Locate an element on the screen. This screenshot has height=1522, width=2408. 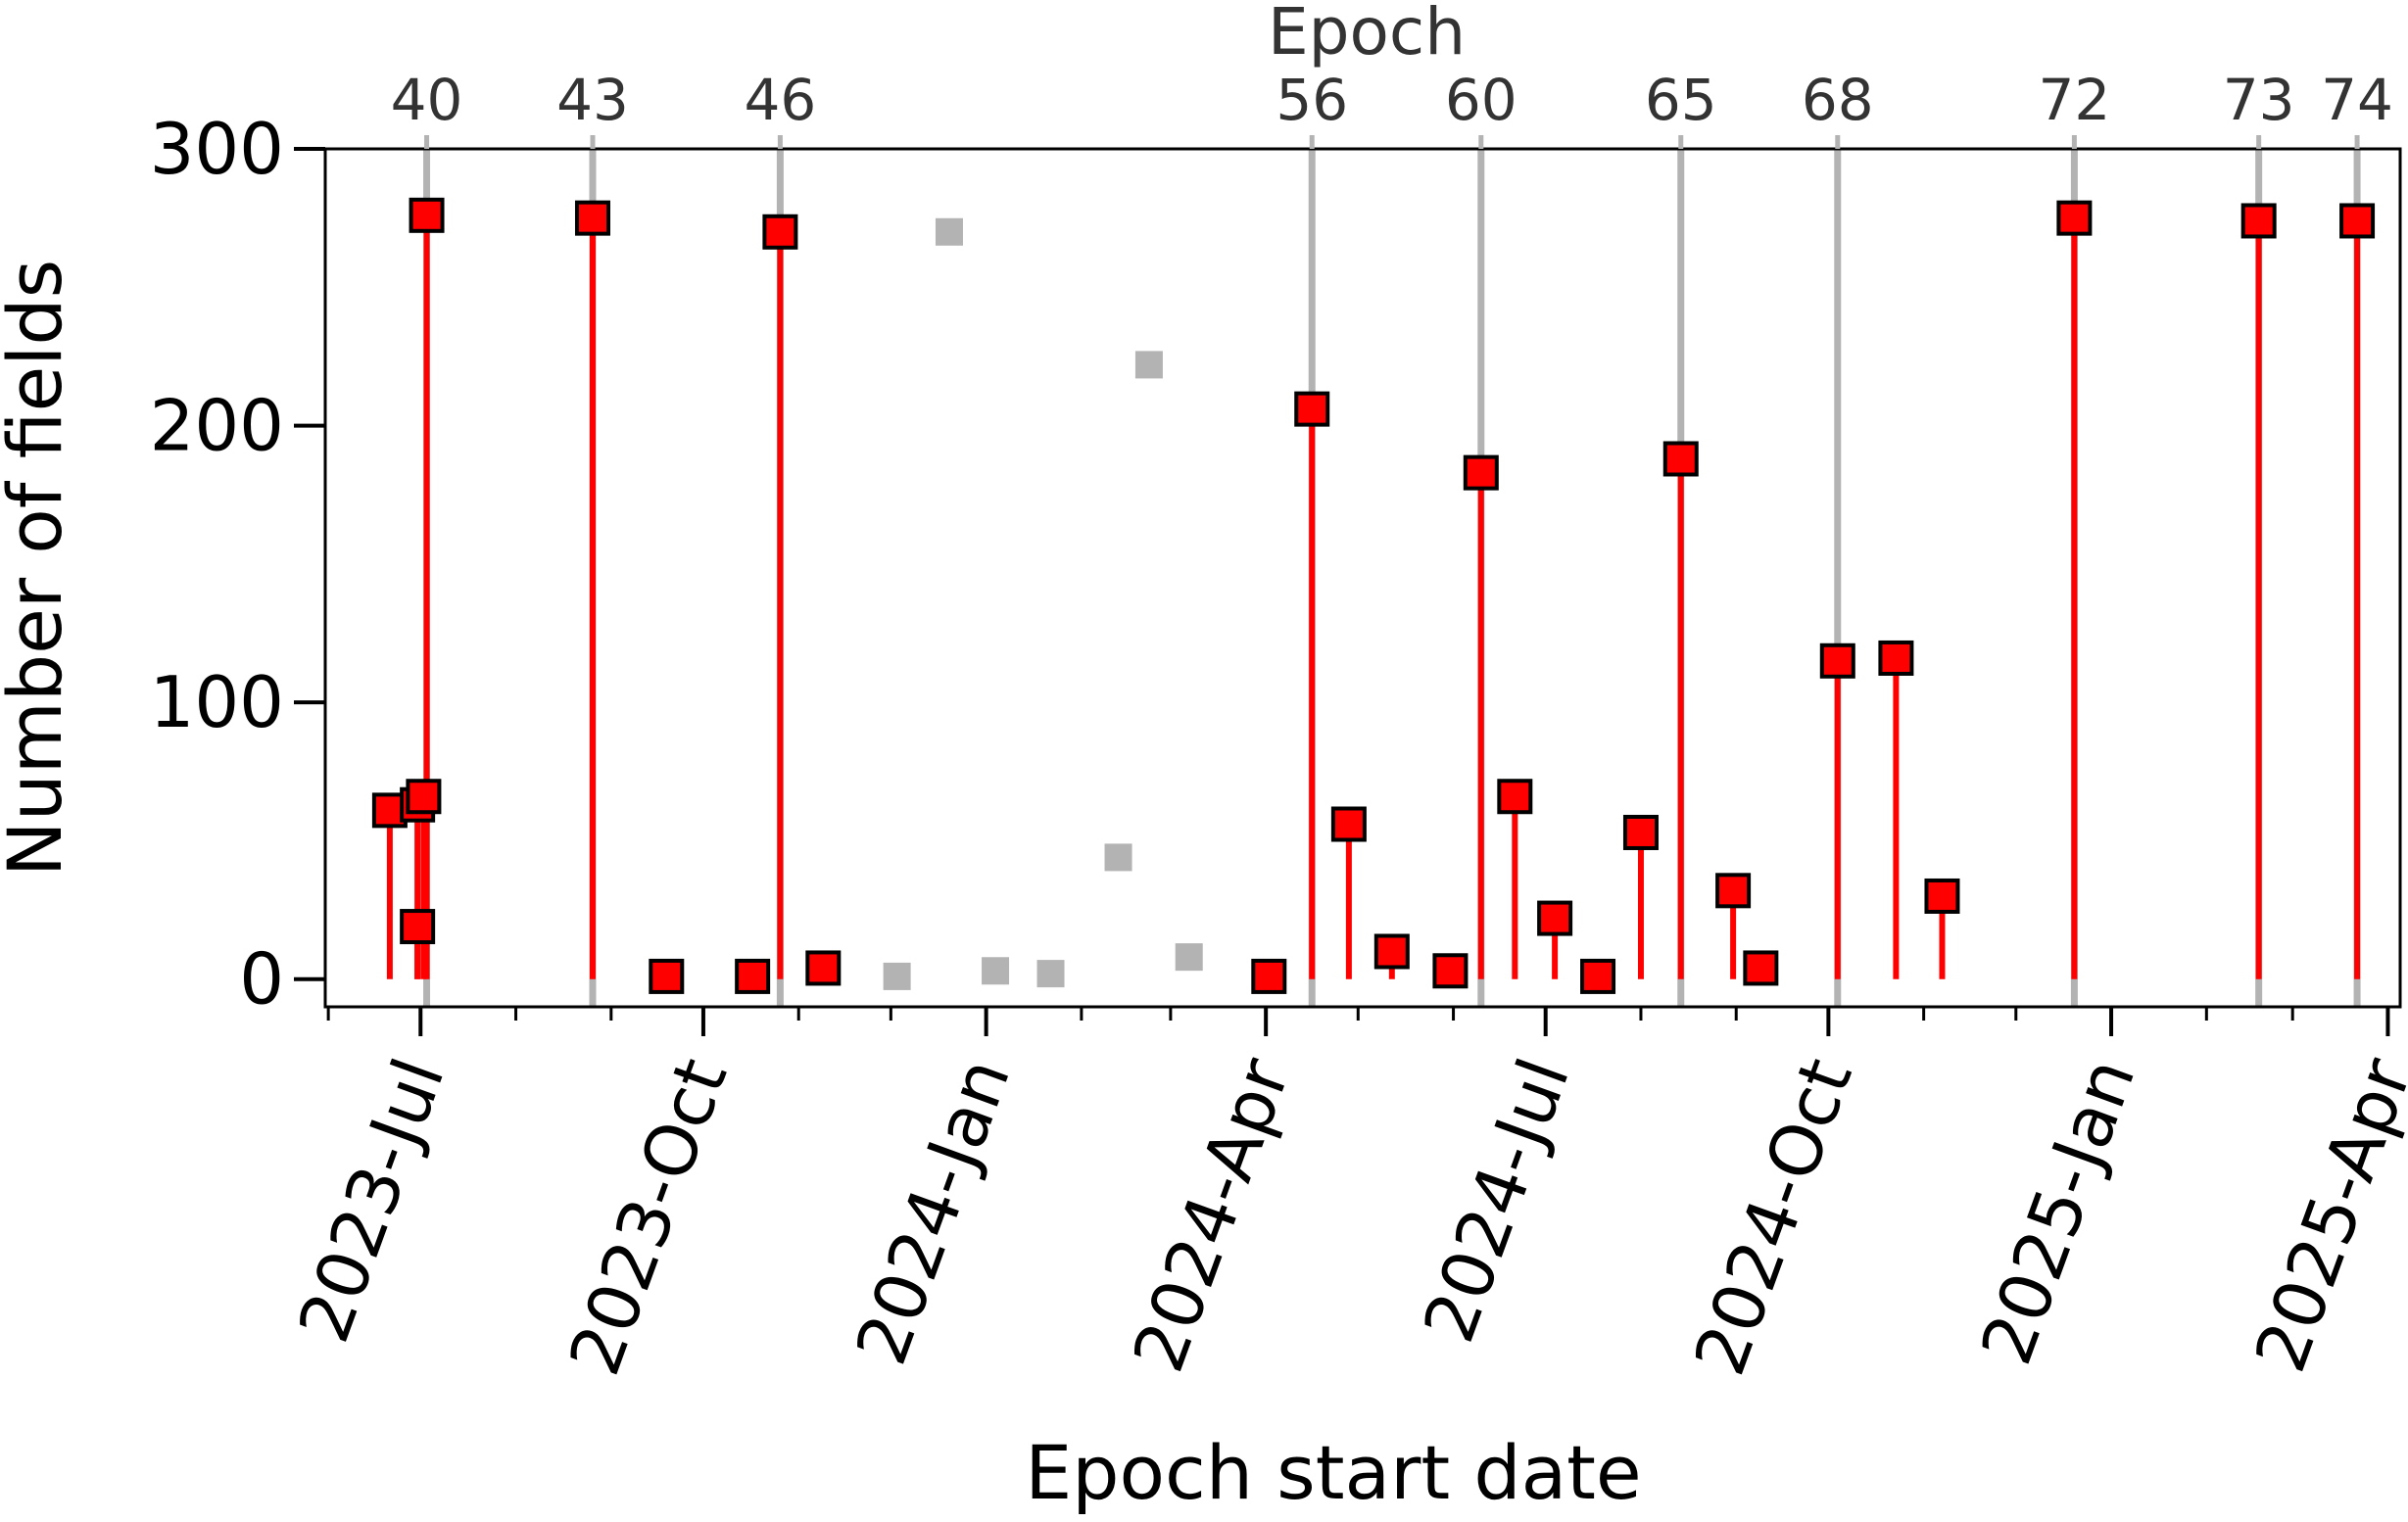
x-tick-label-2025-Apr: 2025-Apr is located at coordinates (2323, 1215).